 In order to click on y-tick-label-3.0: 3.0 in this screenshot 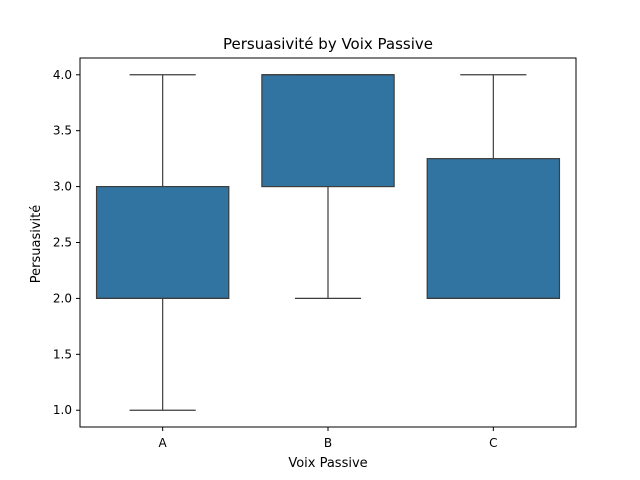, I will do `click(62, 187)`.